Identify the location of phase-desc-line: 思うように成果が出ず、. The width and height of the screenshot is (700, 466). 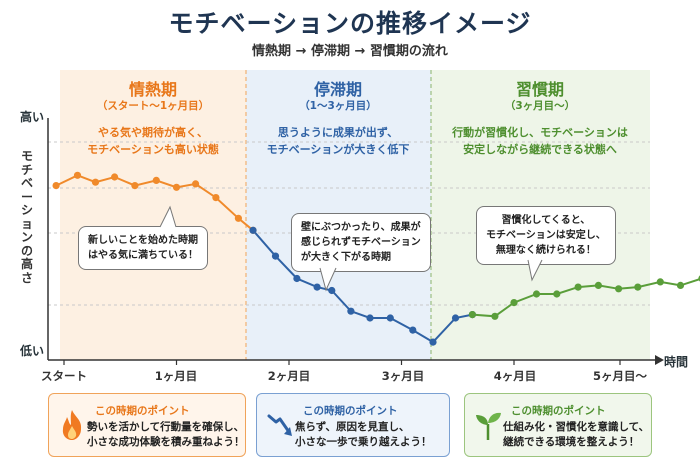
(338, 132).